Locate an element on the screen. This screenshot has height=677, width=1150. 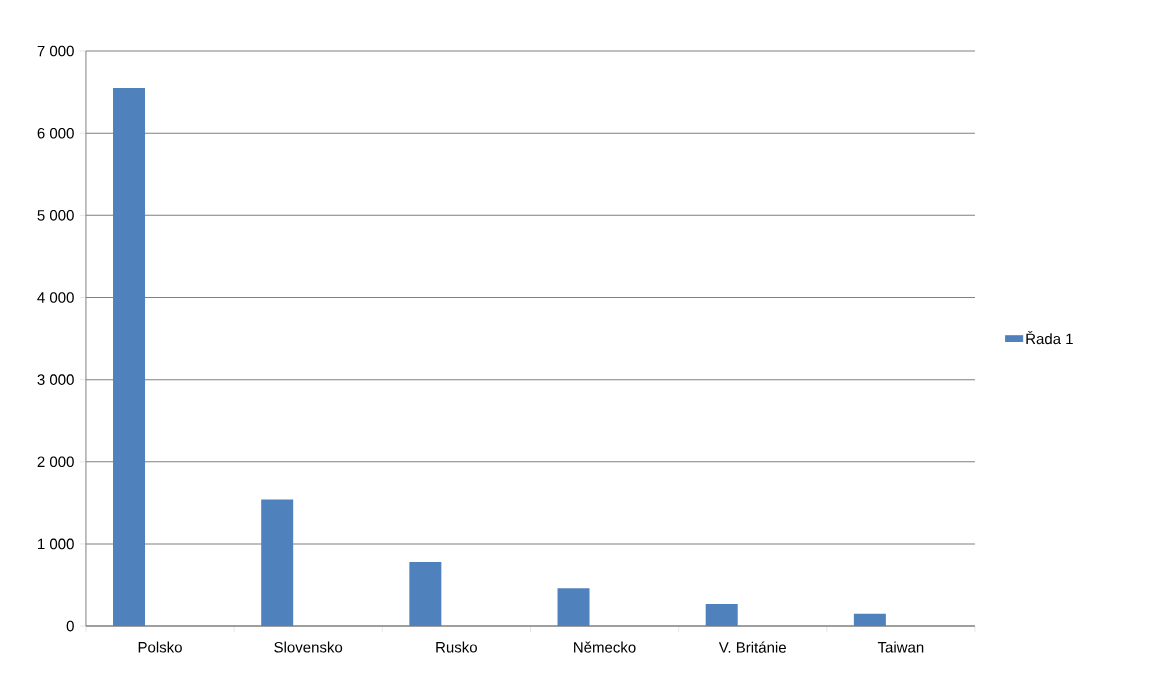
x-tick-label: Německo is located at coordinates (605, 647).